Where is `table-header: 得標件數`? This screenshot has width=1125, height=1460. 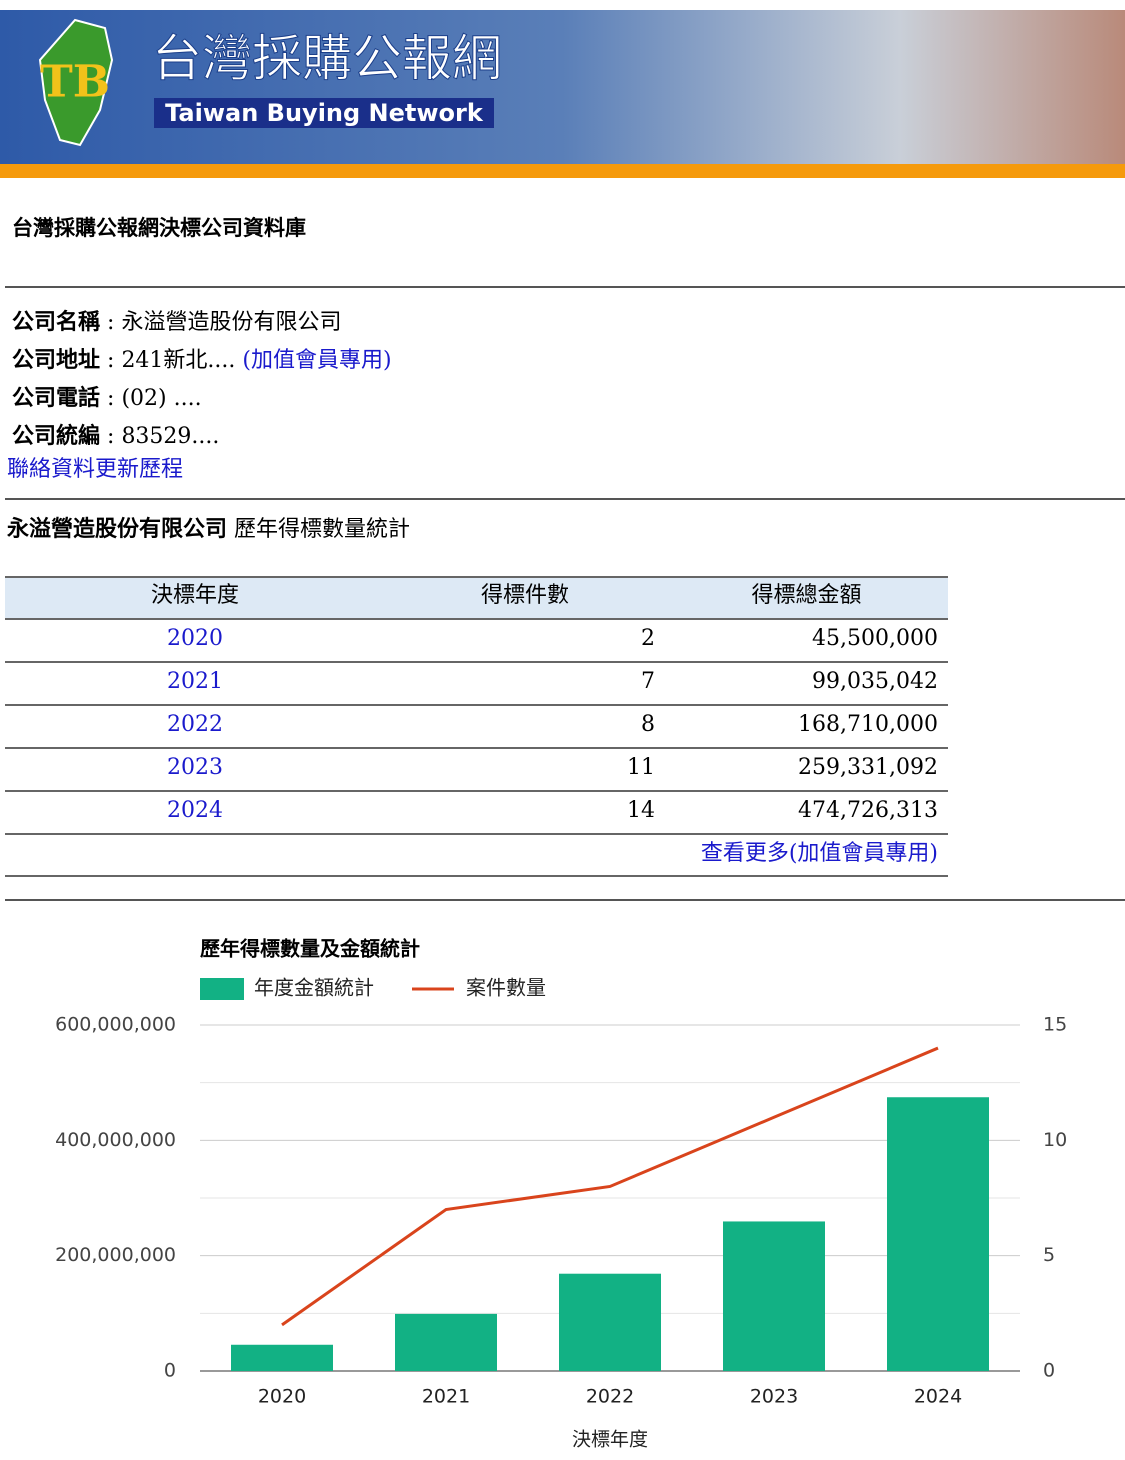 table-header: 得標件數 is located at coordinates (524, 595).